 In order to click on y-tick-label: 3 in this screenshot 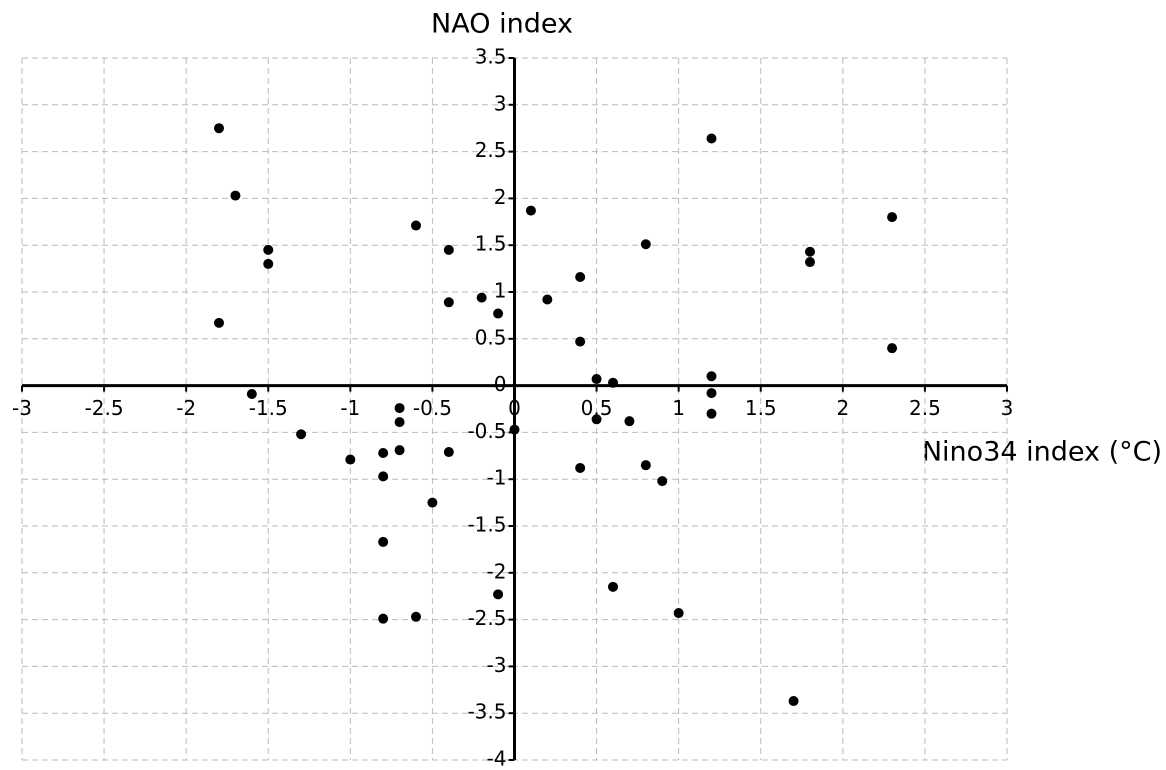, I will do `click(500, 103)`.